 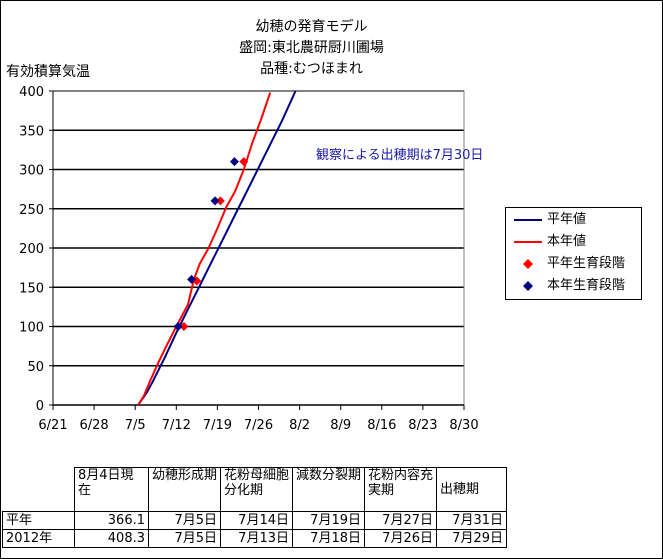 I want to click on table-cell: 7月14日, so click(x=256, y=520).